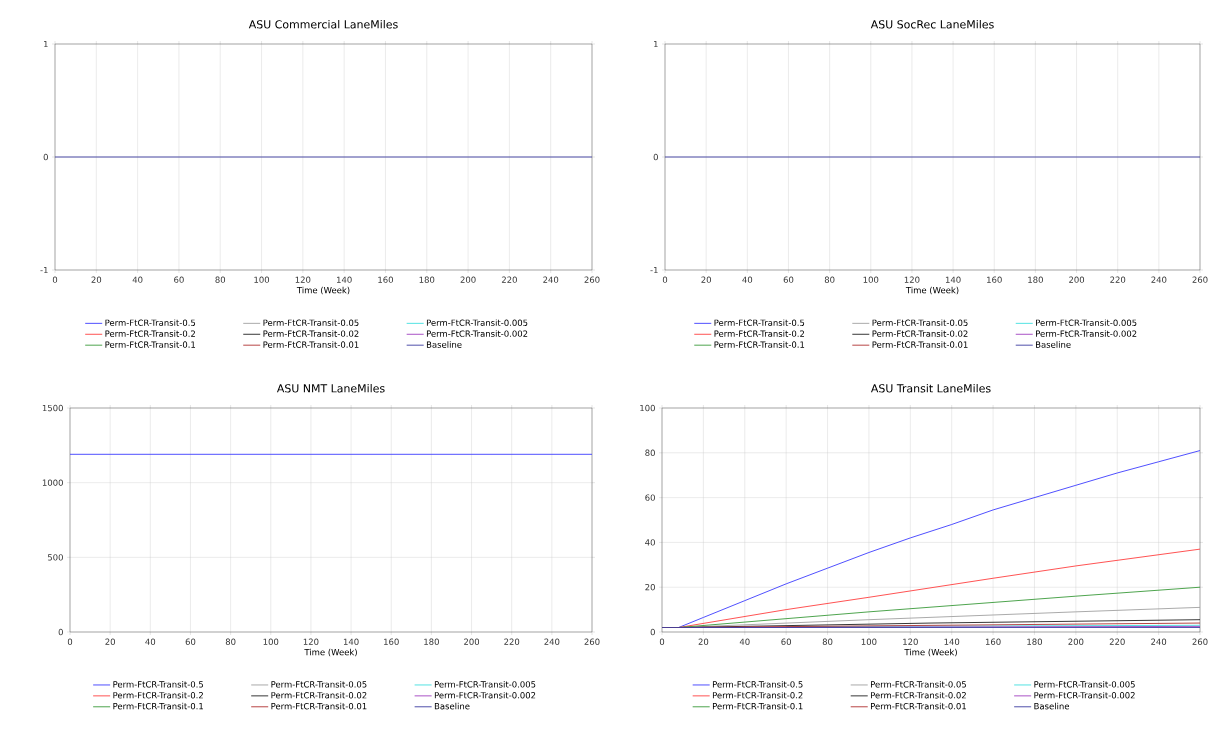 This screenshot has height=731, width=1215. Describe the element at coordinates (650, 453) in the screenshot. I see `y-tick-label: 80` at that location.